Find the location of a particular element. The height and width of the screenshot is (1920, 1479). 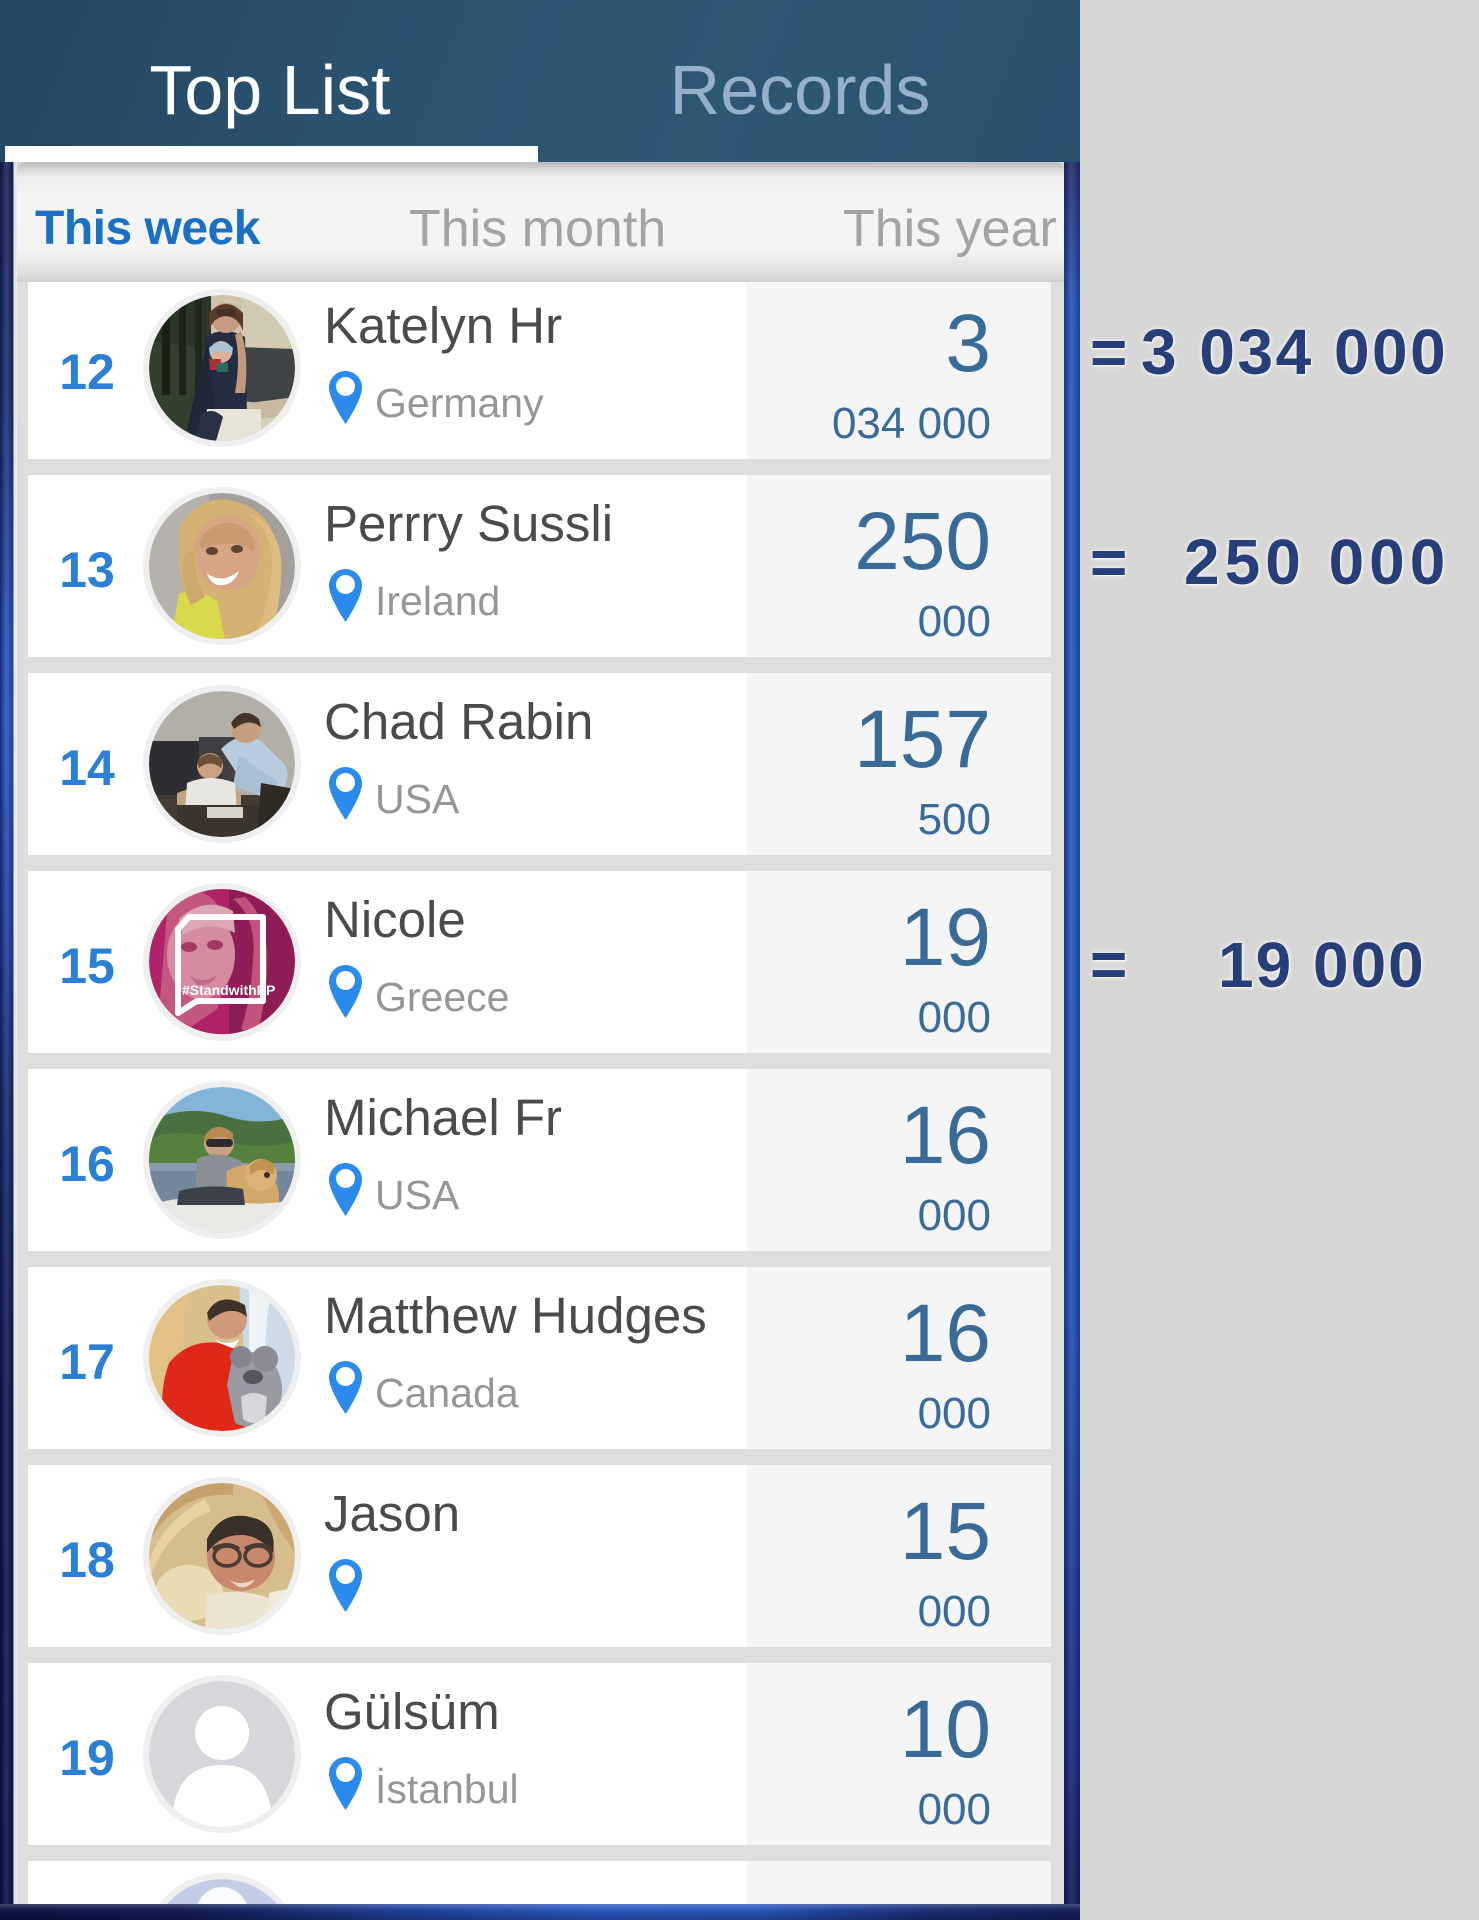

svg-text: #StandwithPP is located at coordinates (228, 990).